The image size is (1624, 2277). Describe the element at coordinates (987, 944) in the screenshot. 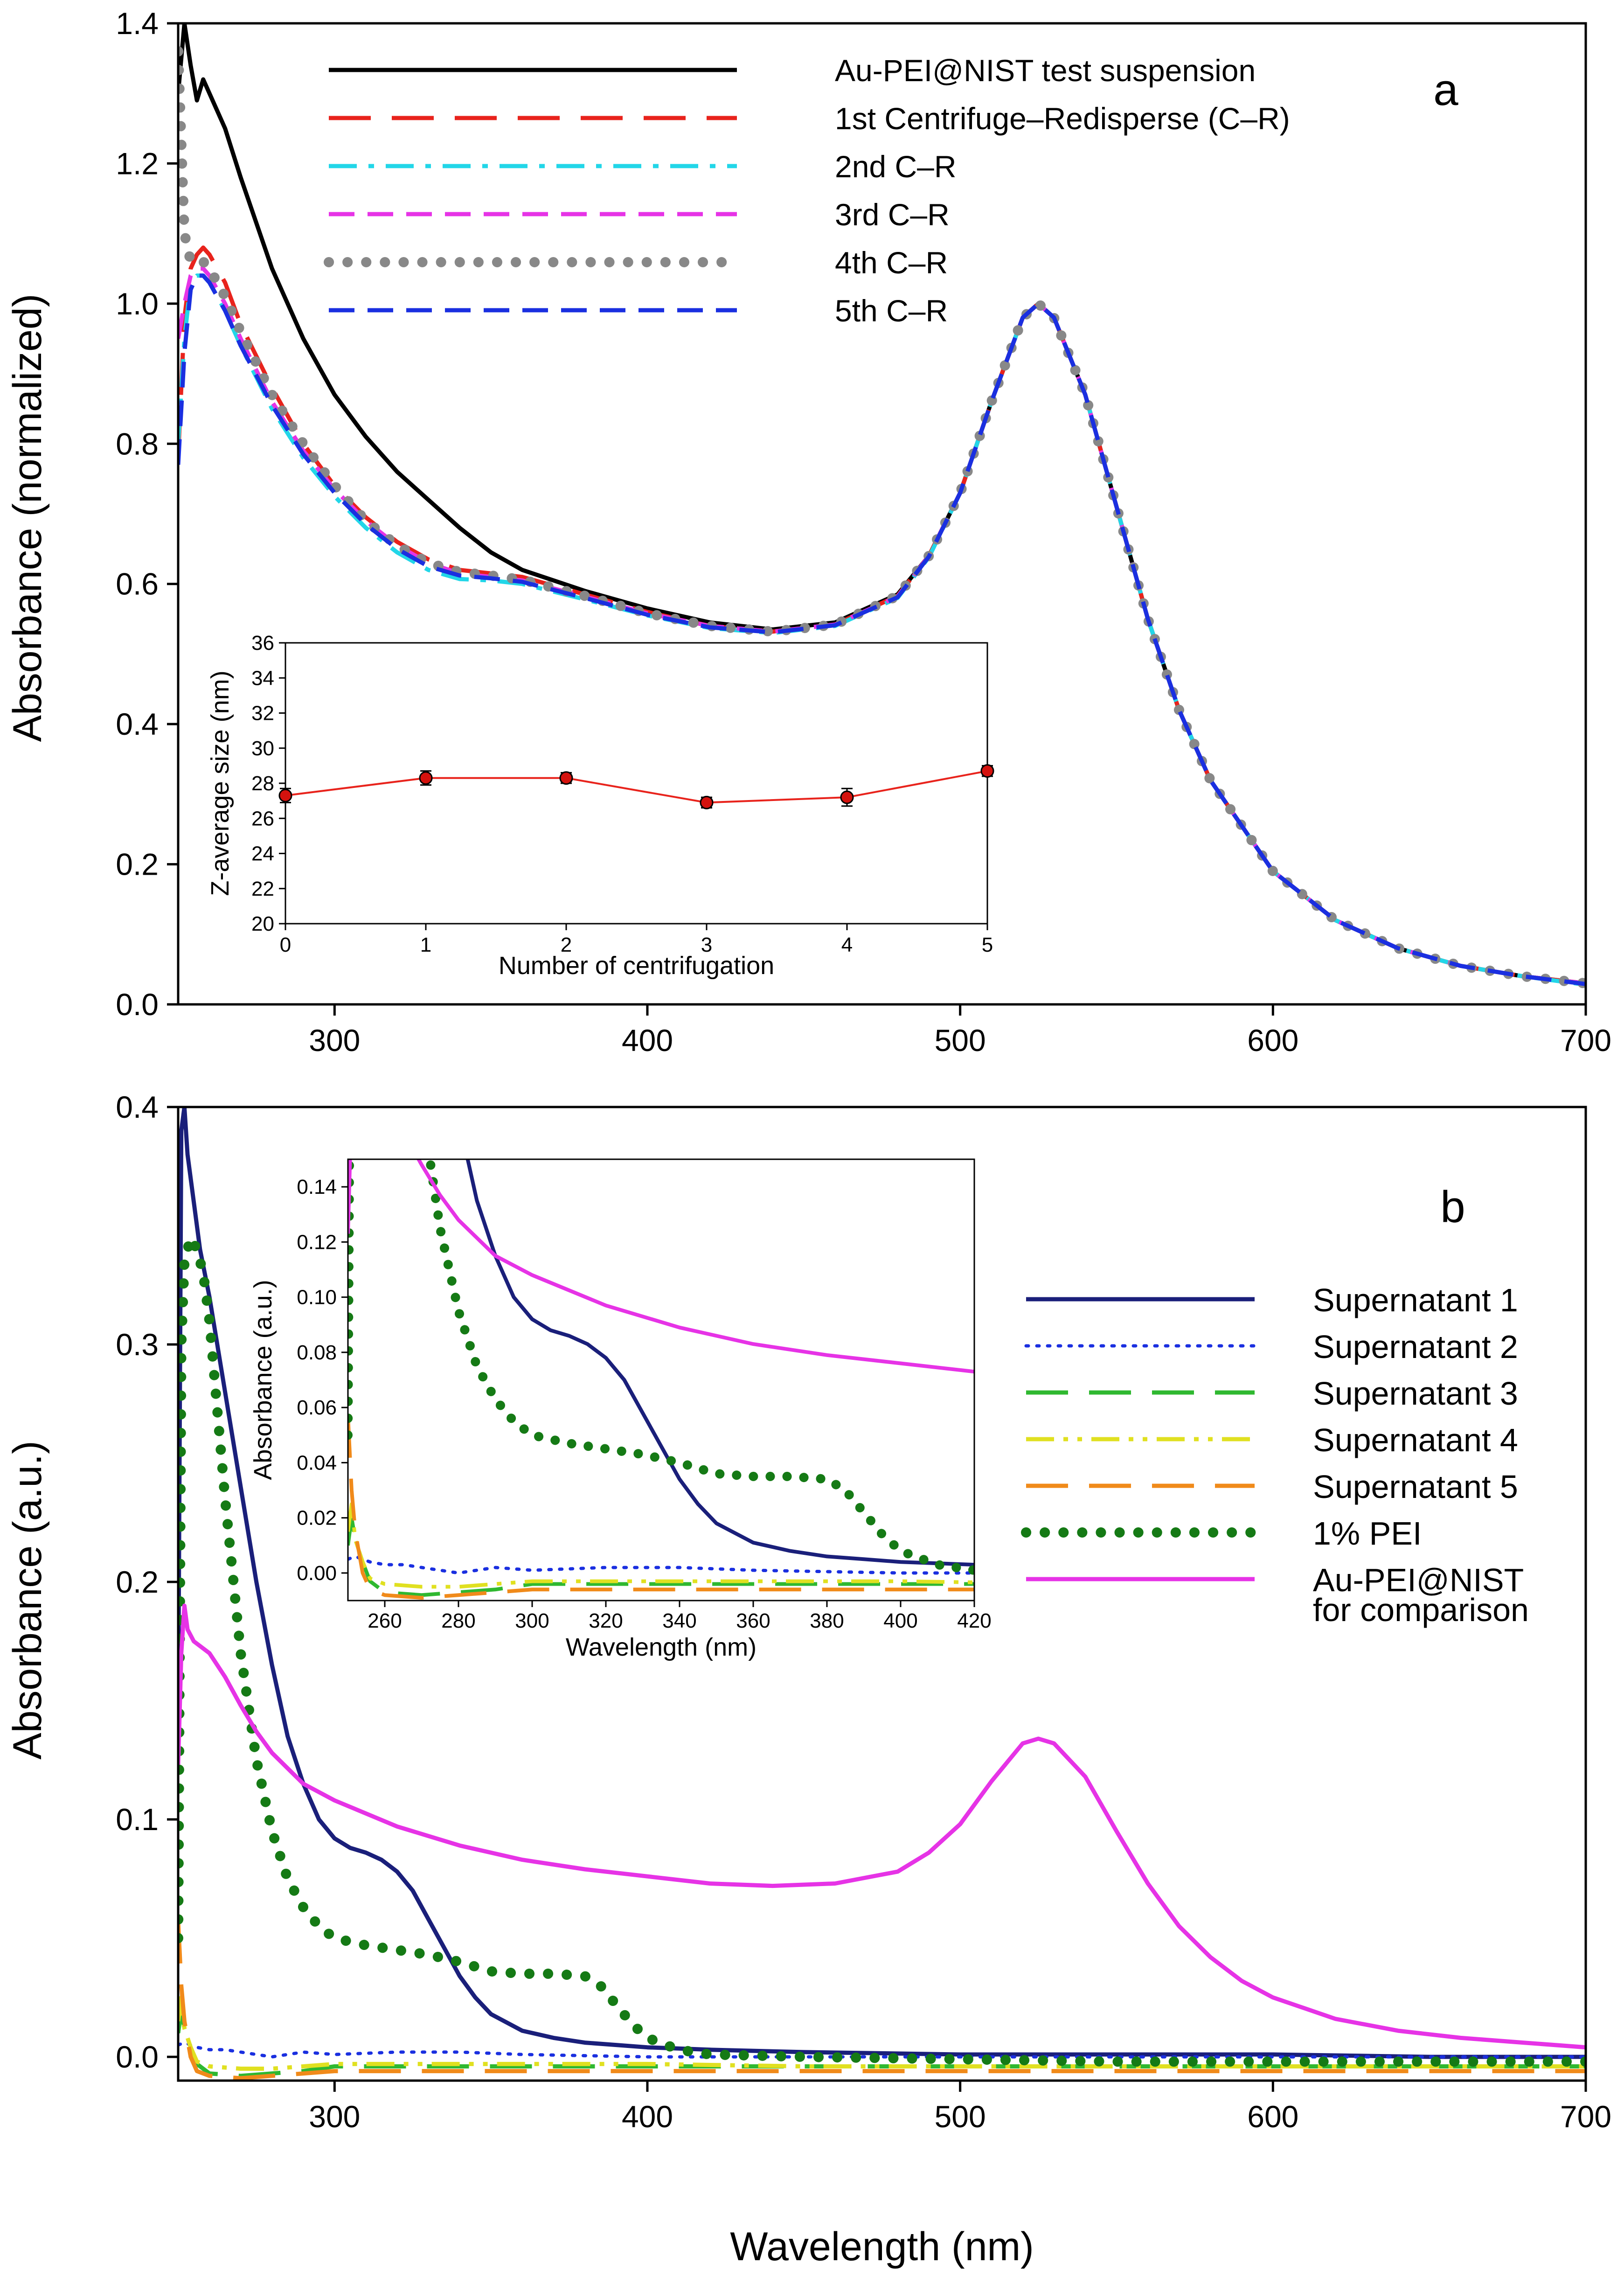

I see `panel-a-inset-x-tick-label: 5` at that location.